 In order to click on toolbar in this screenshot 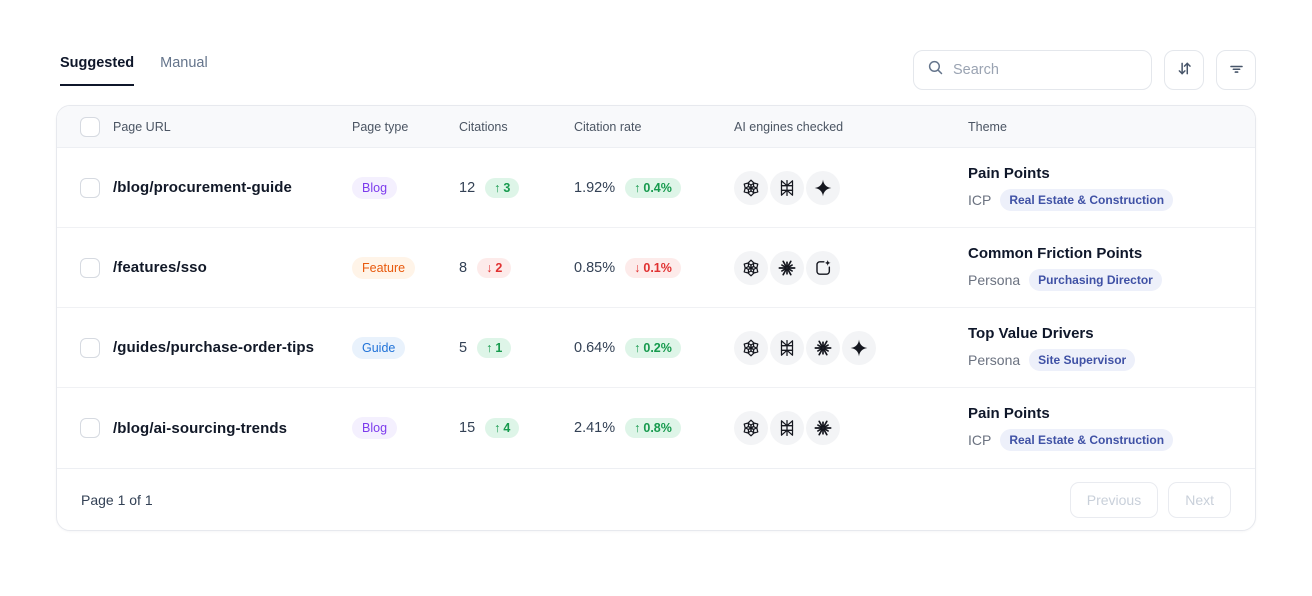, I will do `click(1084, 70)`.